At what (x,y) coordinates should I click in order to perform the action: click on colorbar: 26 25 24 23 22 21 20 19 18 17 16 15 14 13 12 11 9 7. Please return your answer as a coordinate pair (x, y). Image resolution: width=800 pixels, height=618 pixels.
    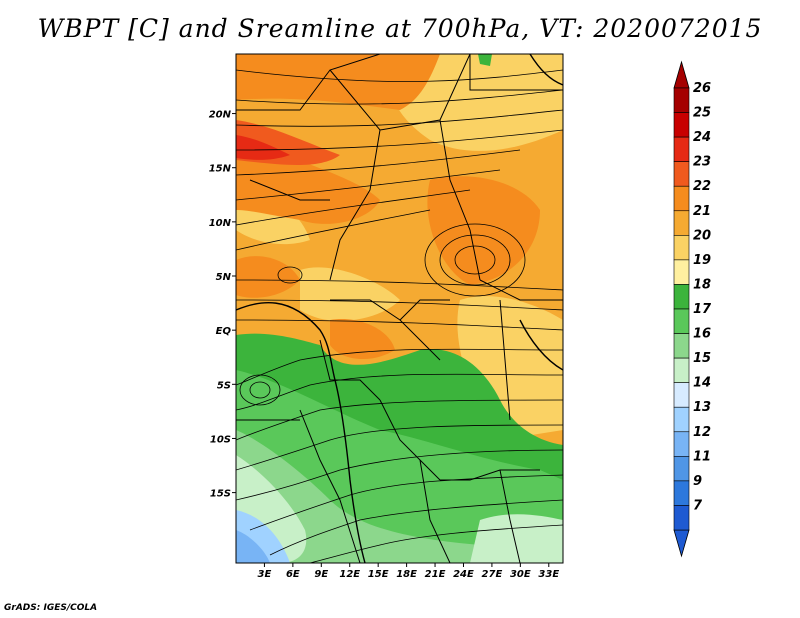
    Looking at the image, I should click on (692, 309).